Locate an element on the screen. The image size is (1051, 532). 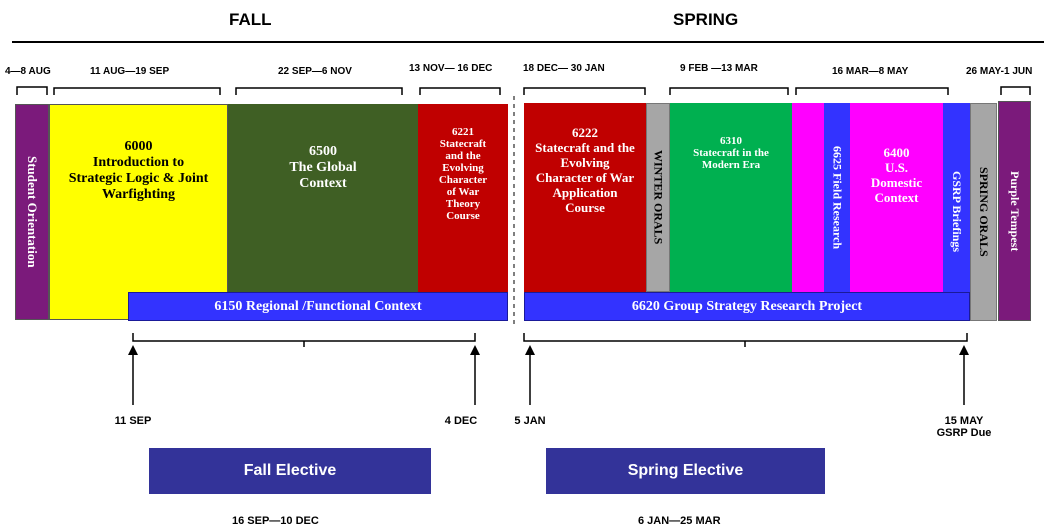
course-6310-title: Statecraft in the Modern Era is located at coordinates (731, 159).